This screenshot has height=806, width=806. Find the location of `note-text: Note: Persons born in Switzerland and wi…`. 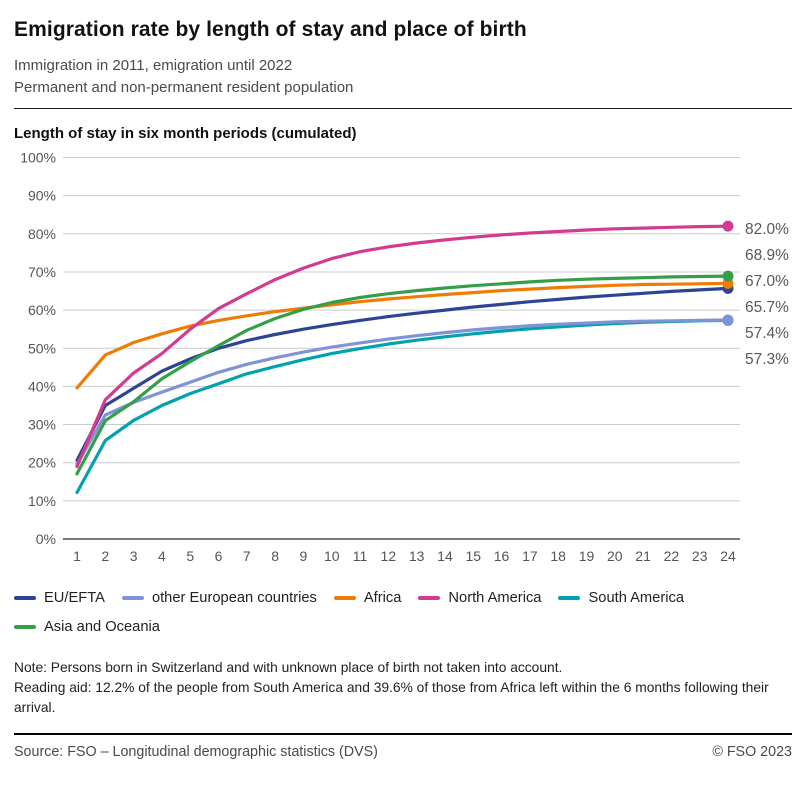

note-text: Note: Persons born in Switzerland and wi… is located at coordinates (288, 667).